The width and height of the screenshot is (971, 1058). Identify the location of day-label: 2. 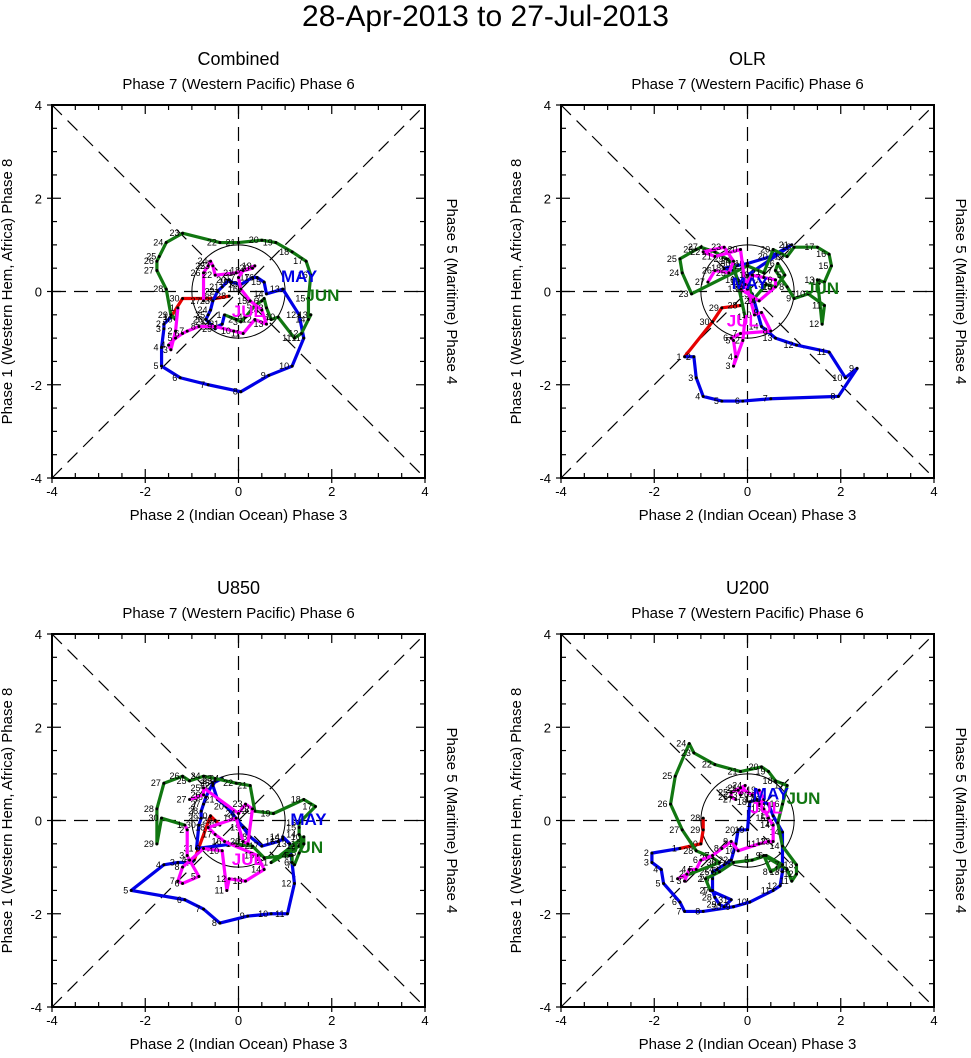
(170, 331).